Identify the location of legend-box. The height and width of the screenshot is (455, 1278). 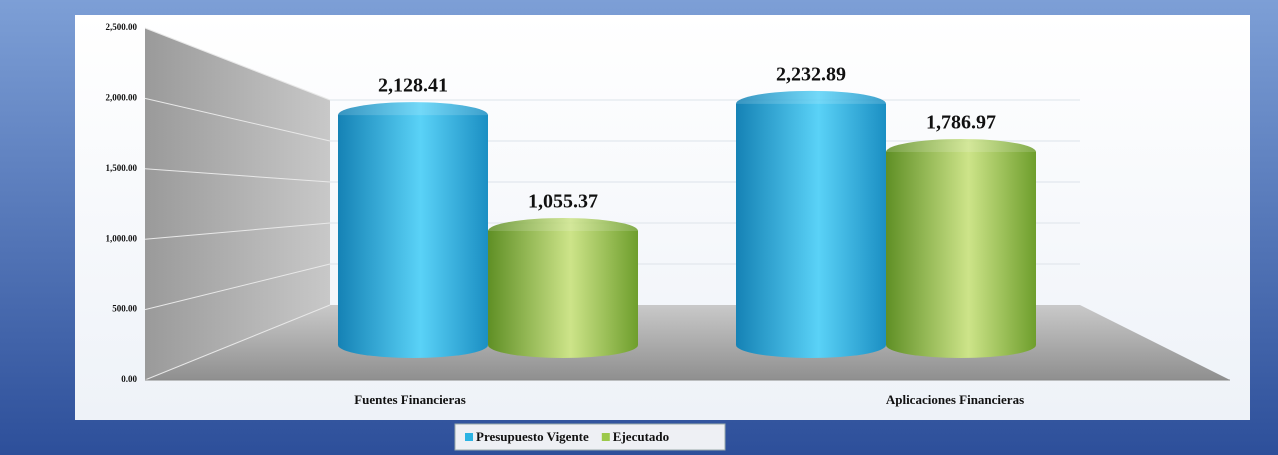
(590, 437).